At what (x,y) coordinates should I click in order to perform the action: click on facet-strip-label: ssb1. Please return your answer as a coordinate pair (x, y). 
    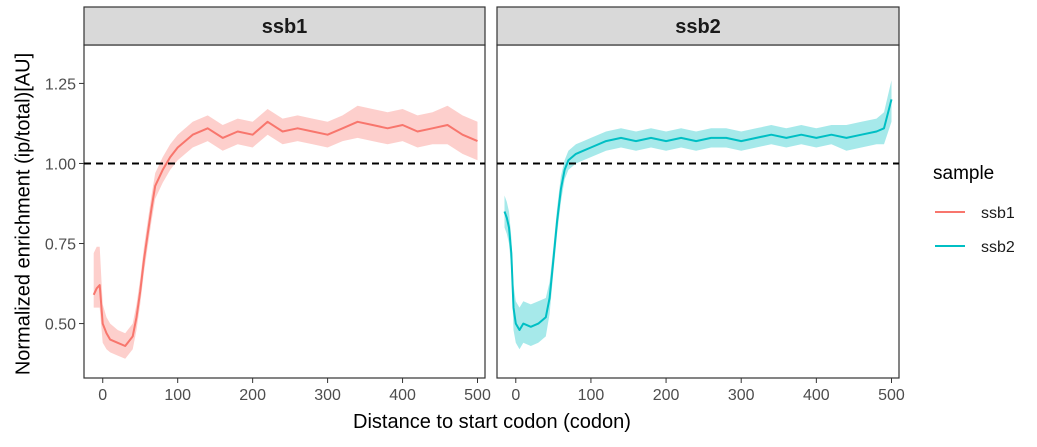
    Looking at the image, I should click on (285, 27).